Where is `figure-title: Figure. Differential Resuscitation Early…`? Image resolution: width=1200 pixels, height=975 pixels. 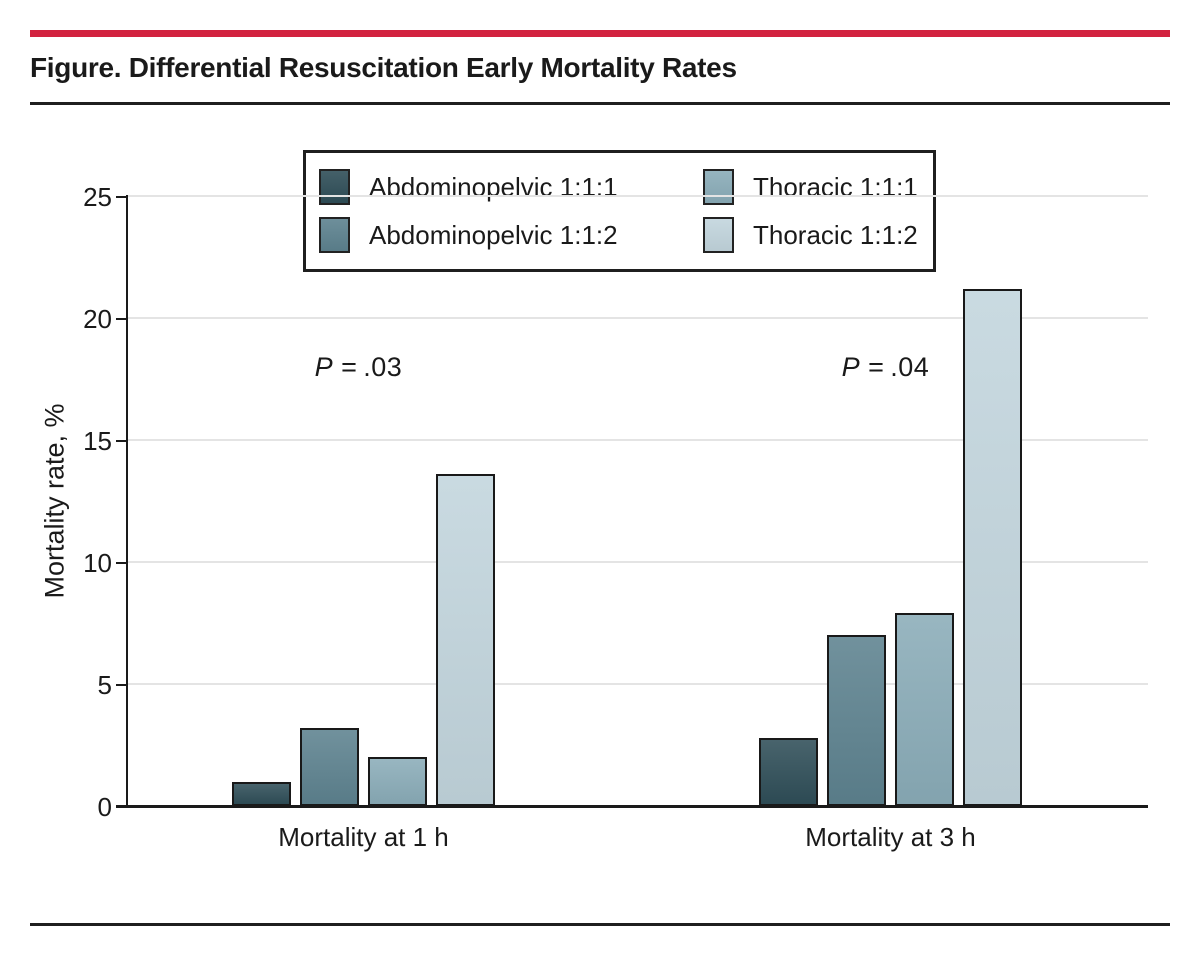
figure-title: Figure. Differential Resuscitation Early… is located at coordinates (383, 67).